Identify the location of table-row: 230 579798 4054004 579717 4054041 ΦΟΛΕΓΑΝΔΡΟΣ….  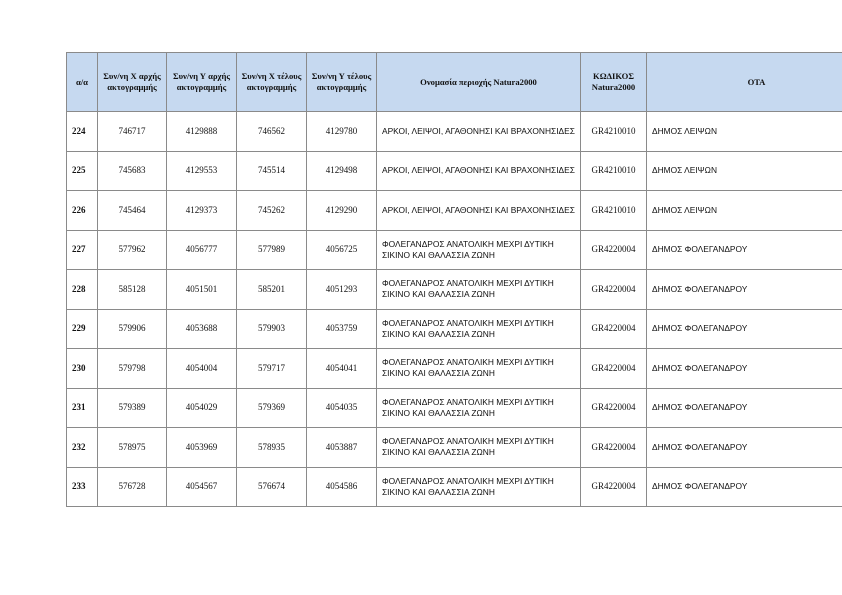
(454, 368).